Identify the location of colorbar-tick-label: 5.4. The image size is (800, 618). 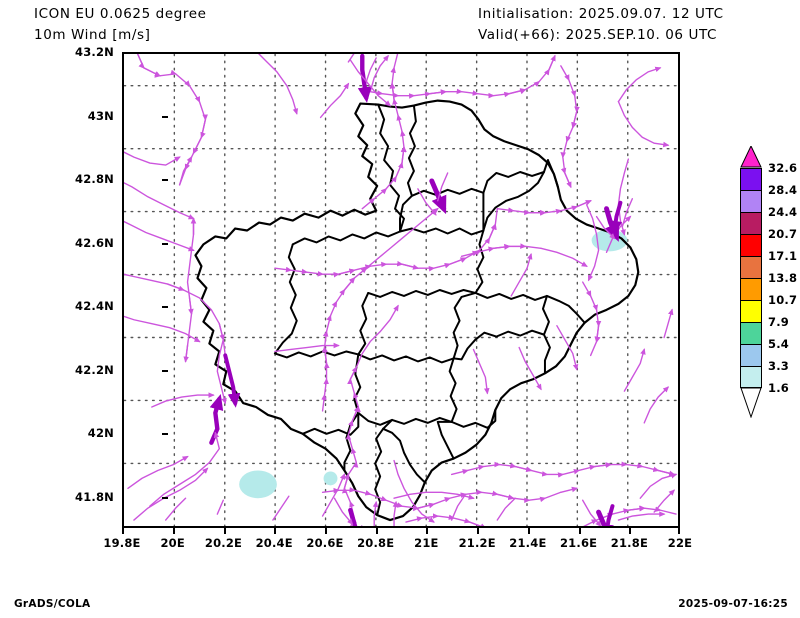
(778, 344).